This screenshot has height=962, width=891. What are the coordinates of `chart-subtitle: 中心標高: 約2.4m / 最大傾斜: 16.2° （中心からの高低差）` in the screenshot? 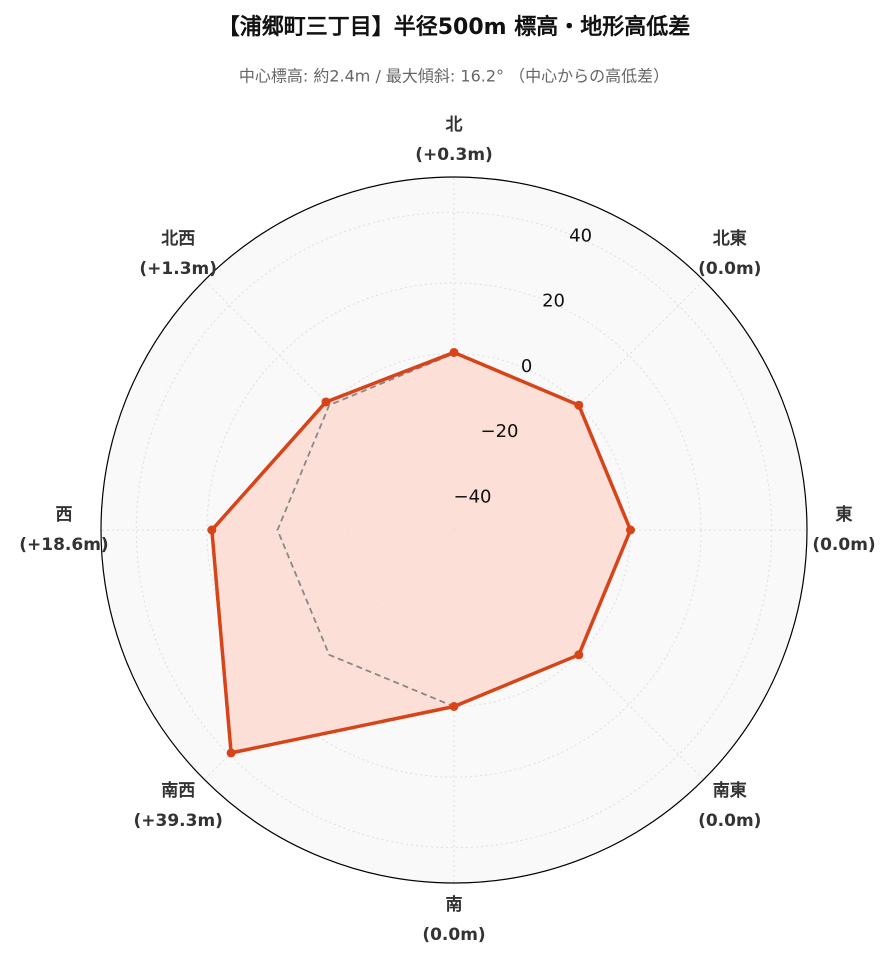 It's located at (454, 76).